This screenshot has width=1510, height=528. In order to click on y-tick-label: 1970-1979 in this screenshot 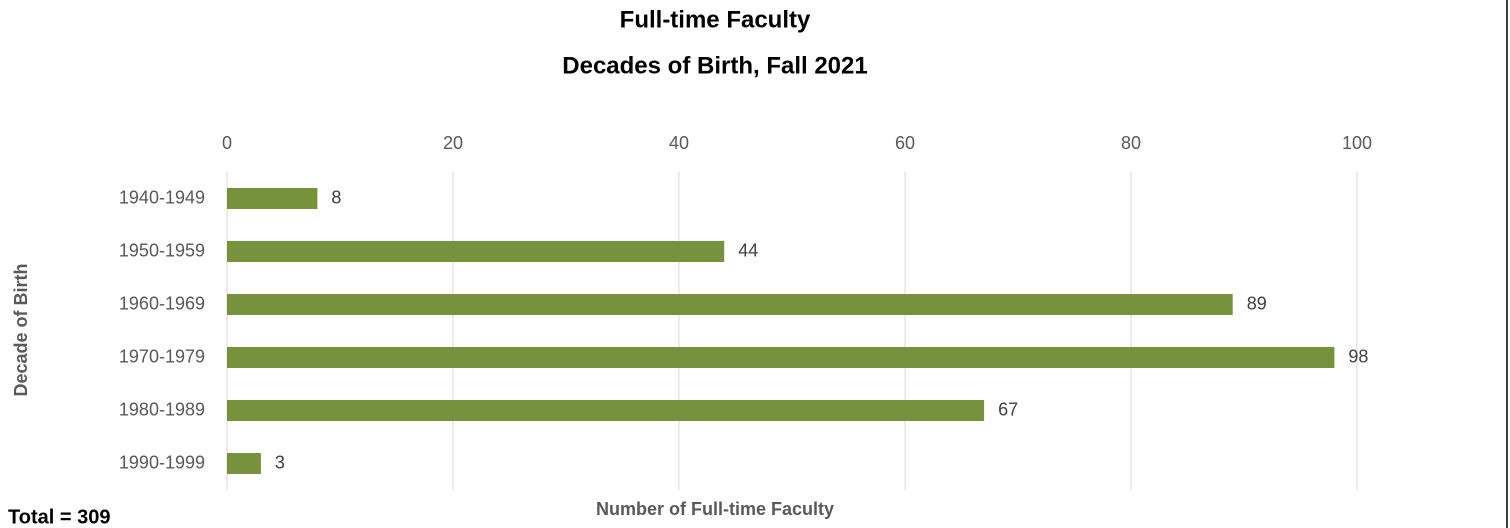, I will do `click(162, 356)`.